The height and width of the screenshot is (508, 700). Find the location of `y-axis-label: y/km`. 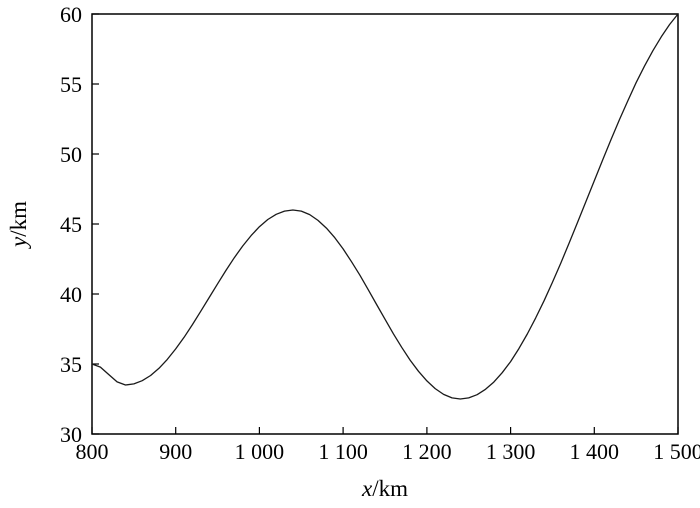

y-axis-label: y/km is located at coordinates (18, 225).